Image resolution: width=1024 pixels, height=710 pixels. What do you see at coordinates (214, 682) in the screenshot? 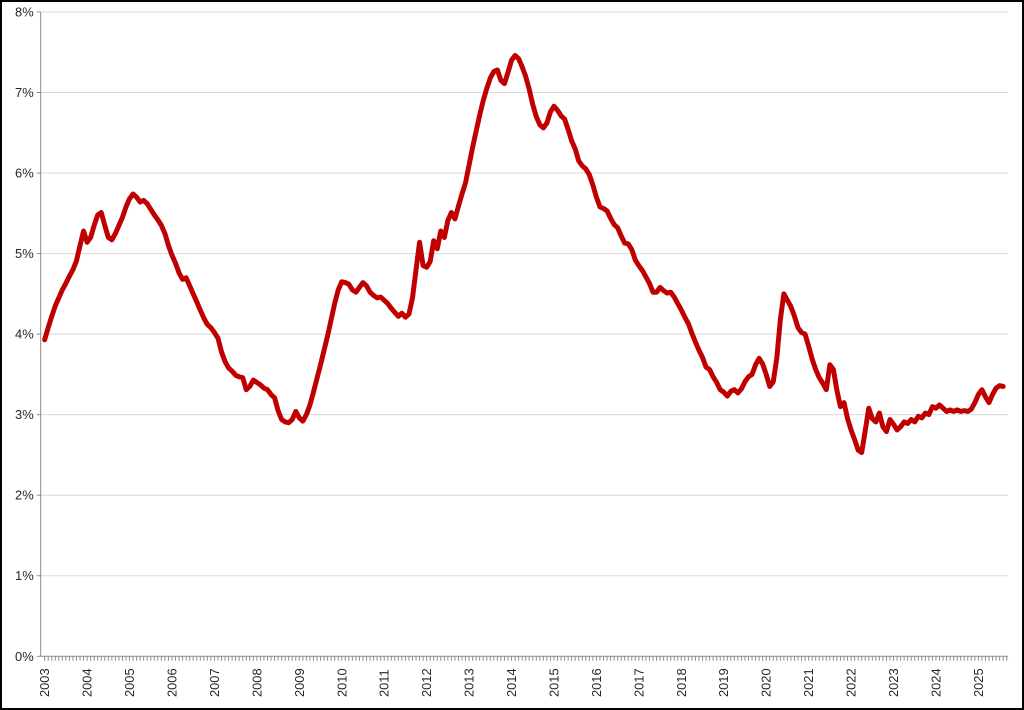
I see `x-axis-label: 2007` at bounding box center [214, 682].